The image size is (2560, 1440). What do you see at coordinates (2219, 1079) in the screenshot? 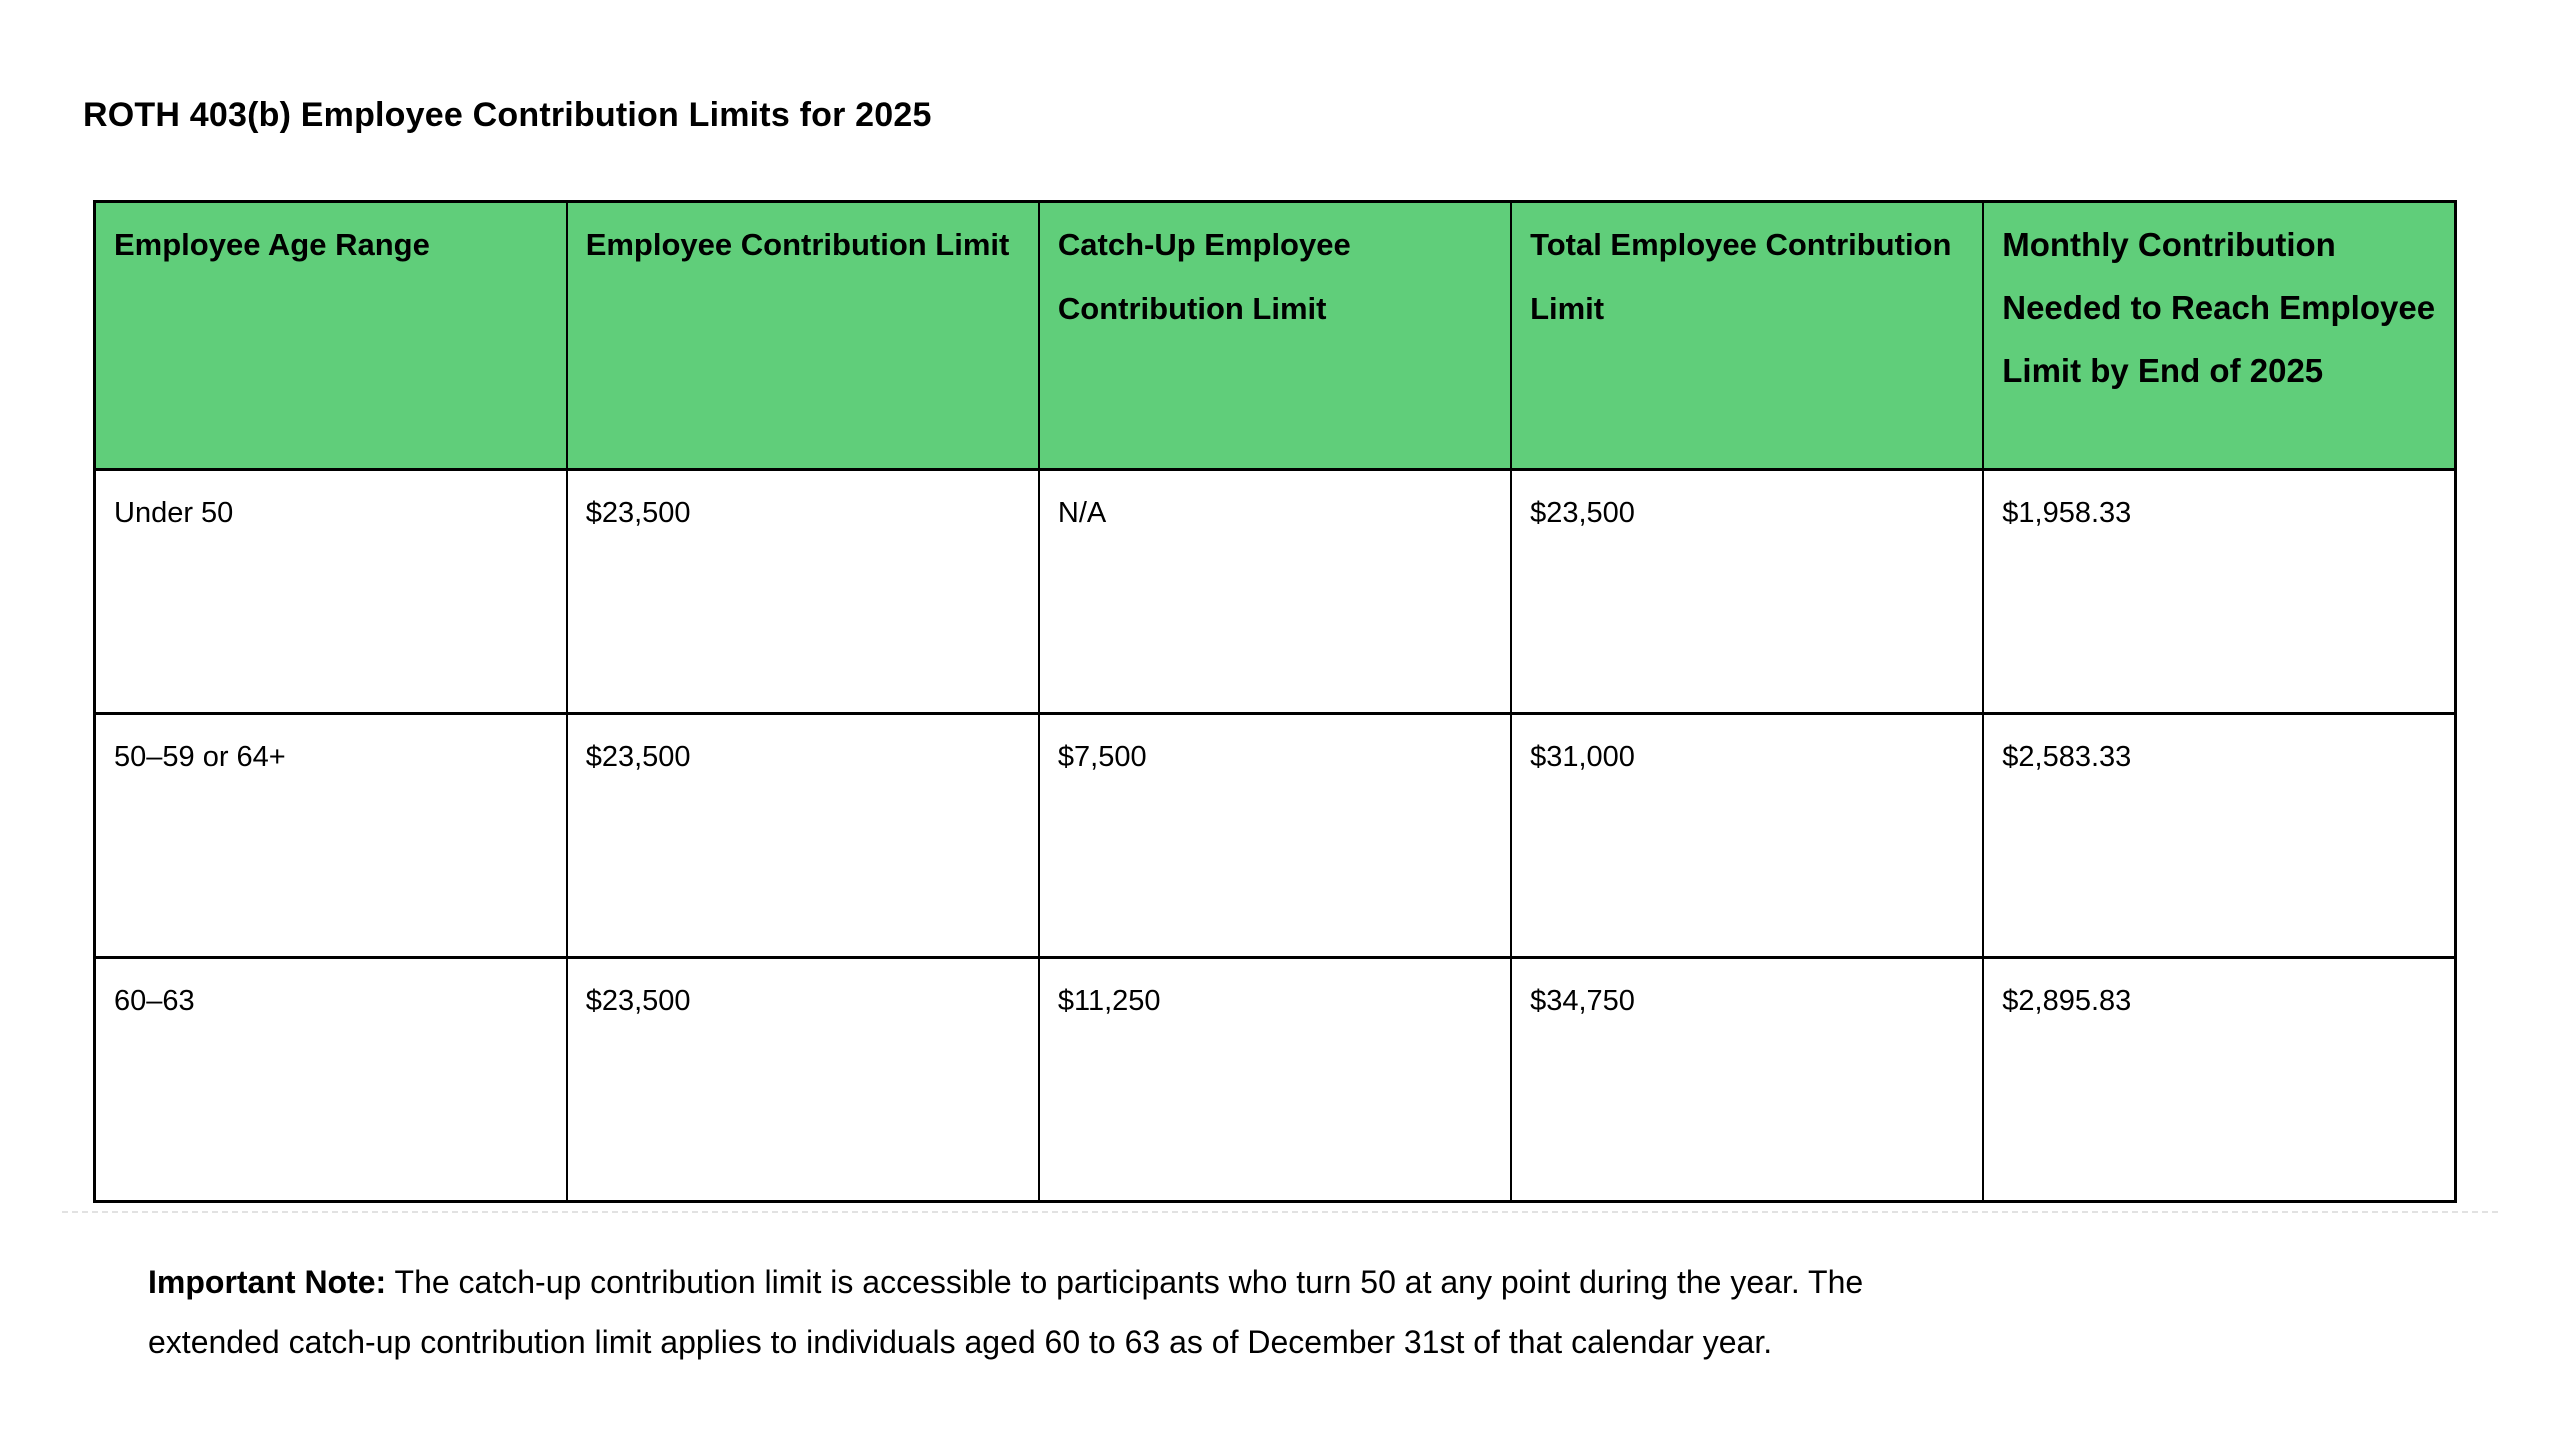
I see `cell-monthly-contribution: $2,895.83` at bounding box center [2219, 1079].